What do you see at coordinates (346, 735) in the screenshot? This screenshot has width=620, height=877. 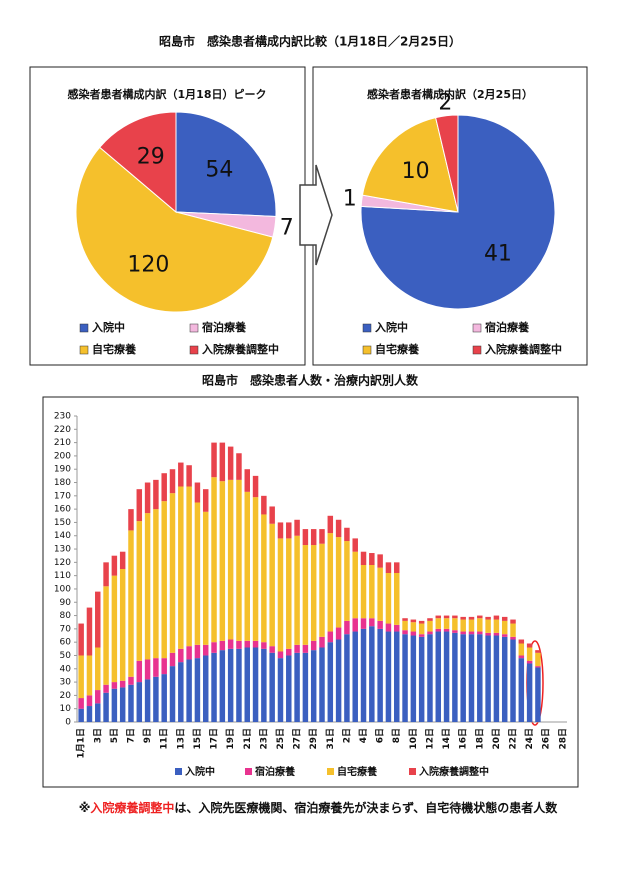 I see `x-tick-label: 2日` at bounding box center [346, 735].